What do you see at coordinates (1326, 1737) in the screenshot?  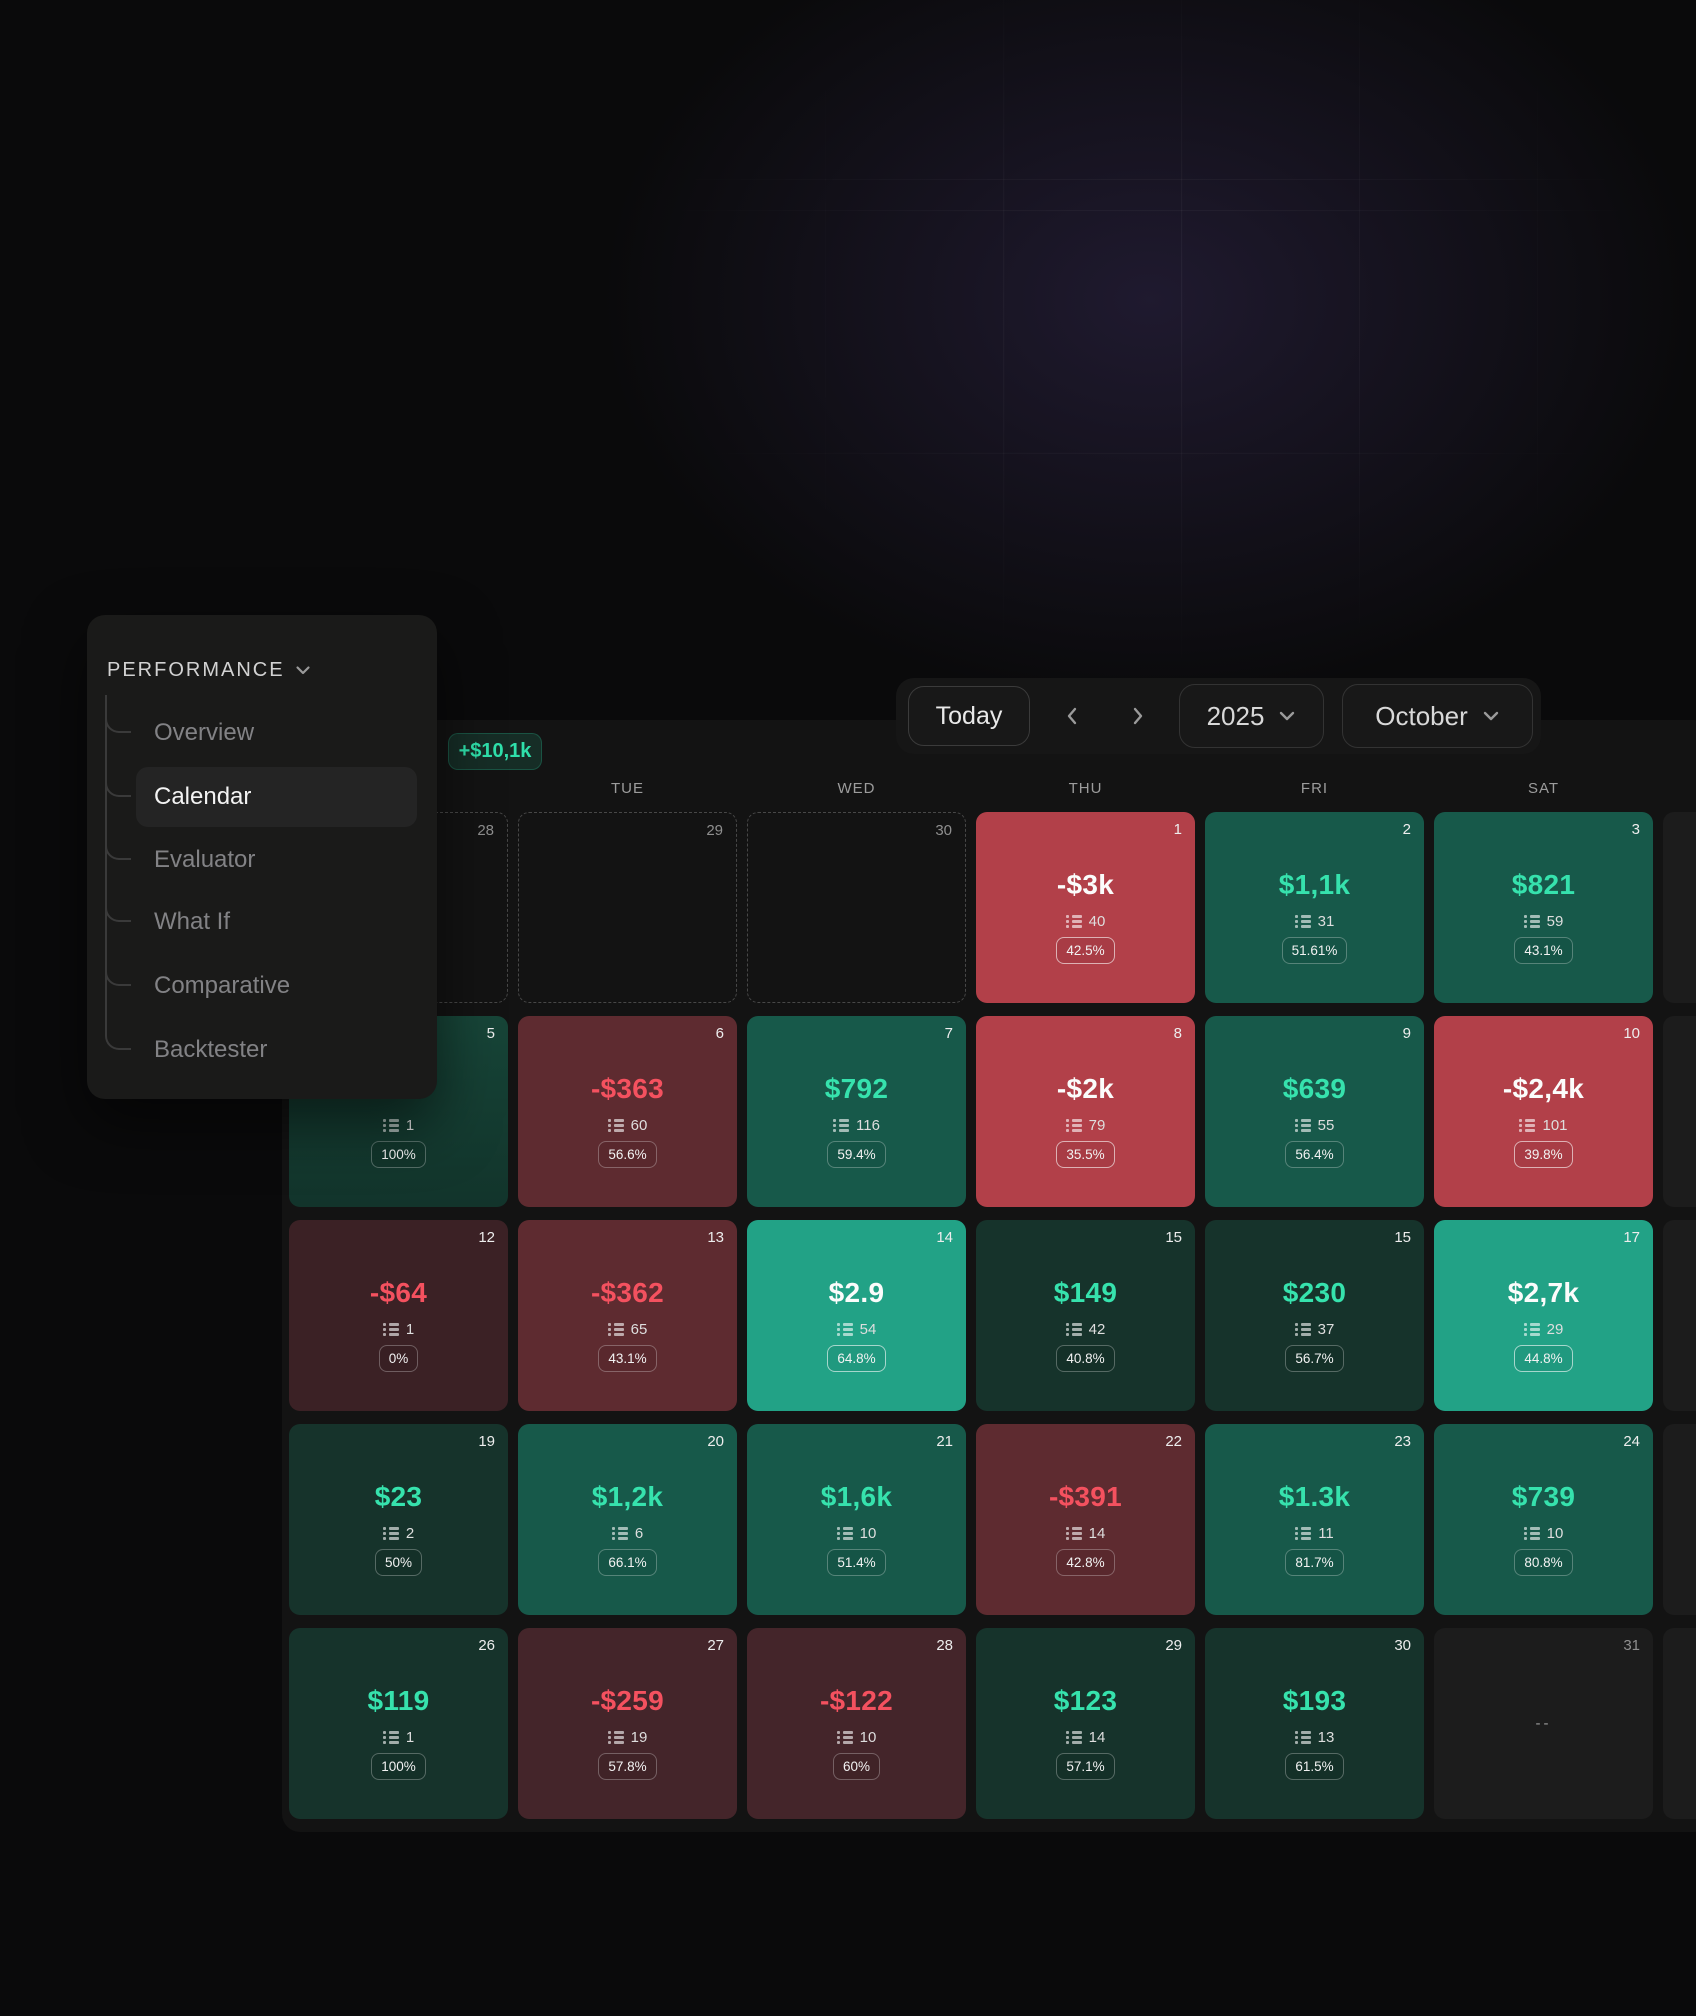 I see `trade-count: 13` at bounding box center [1326, 1737].